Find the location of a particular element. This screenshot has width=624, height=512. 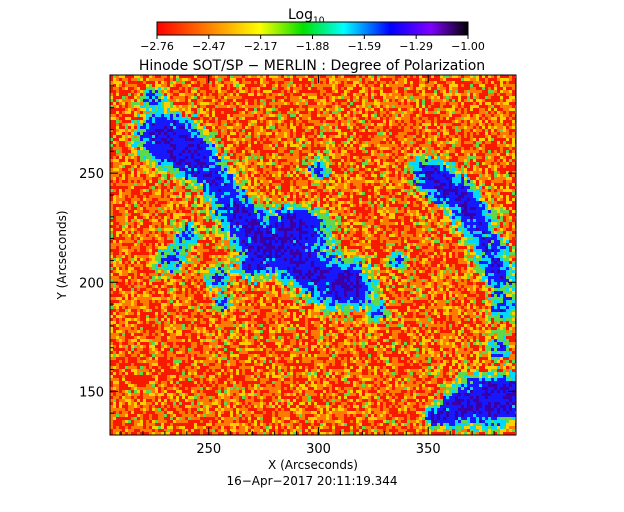

x-tick-label: 250 is located at coordinates (208, 449).